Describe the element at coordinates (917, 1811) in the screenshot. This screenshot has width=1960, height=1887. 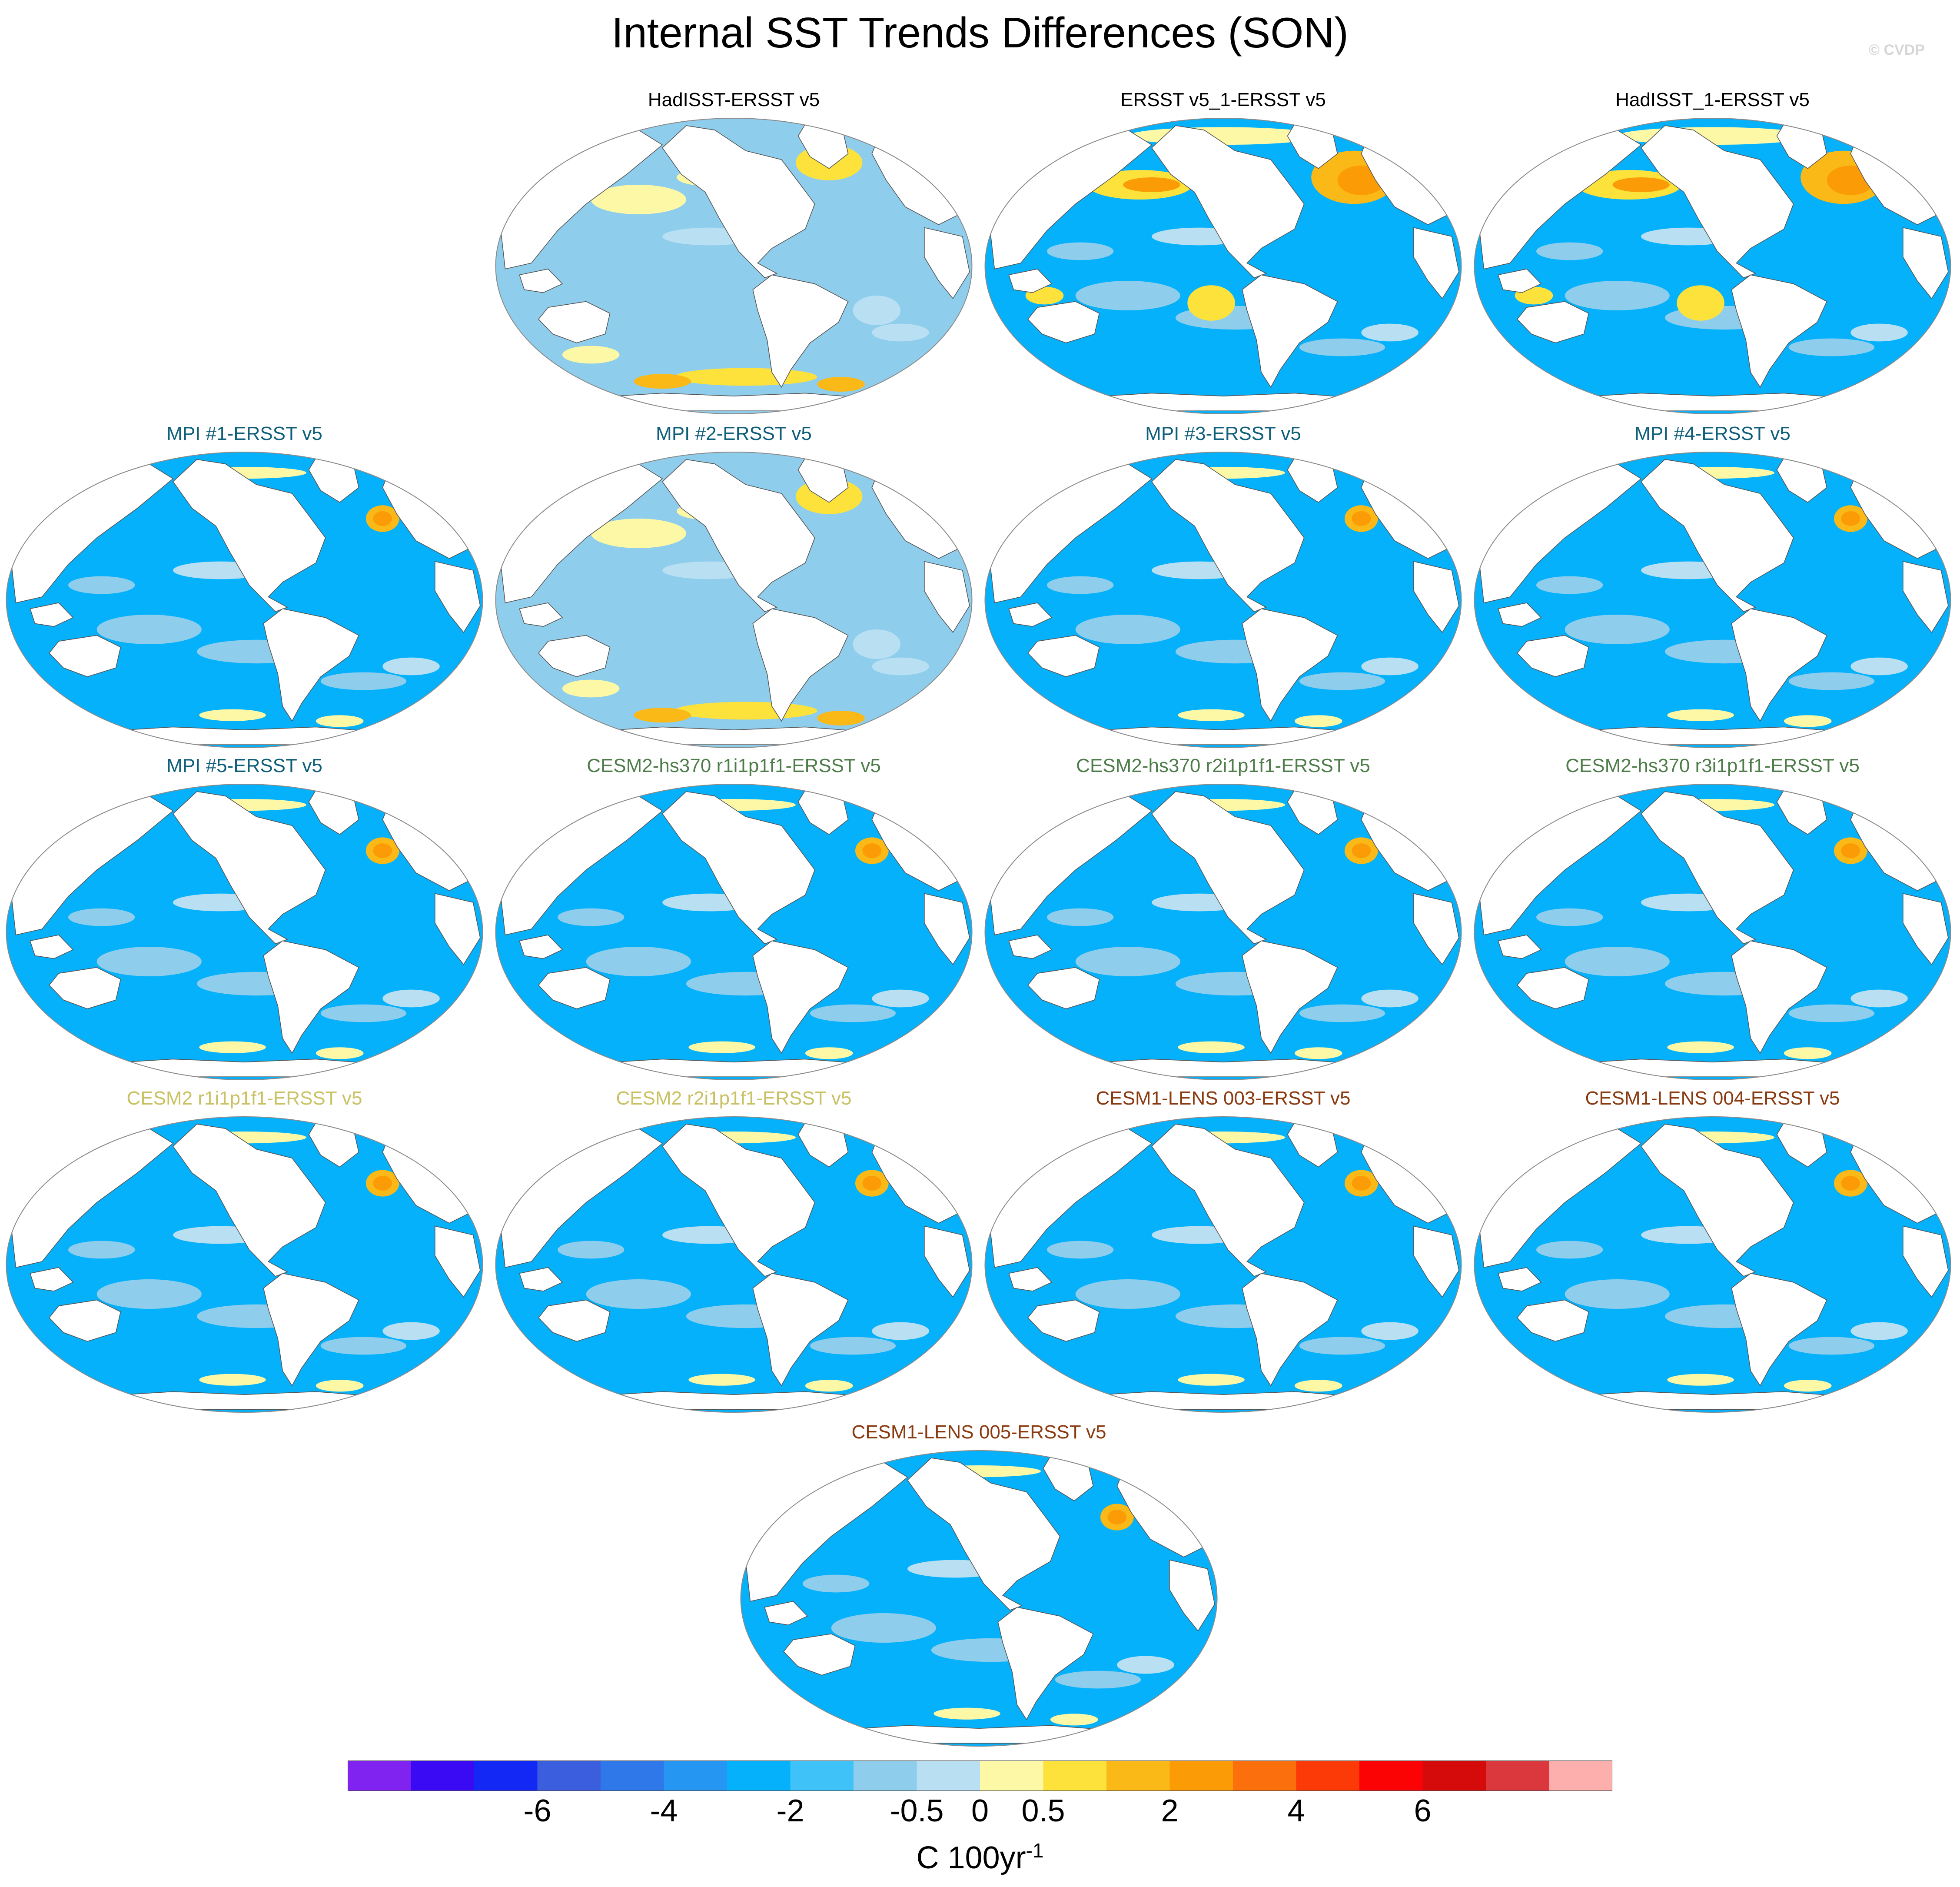
I see `colorbar-tick-label: -0.5` at that location.